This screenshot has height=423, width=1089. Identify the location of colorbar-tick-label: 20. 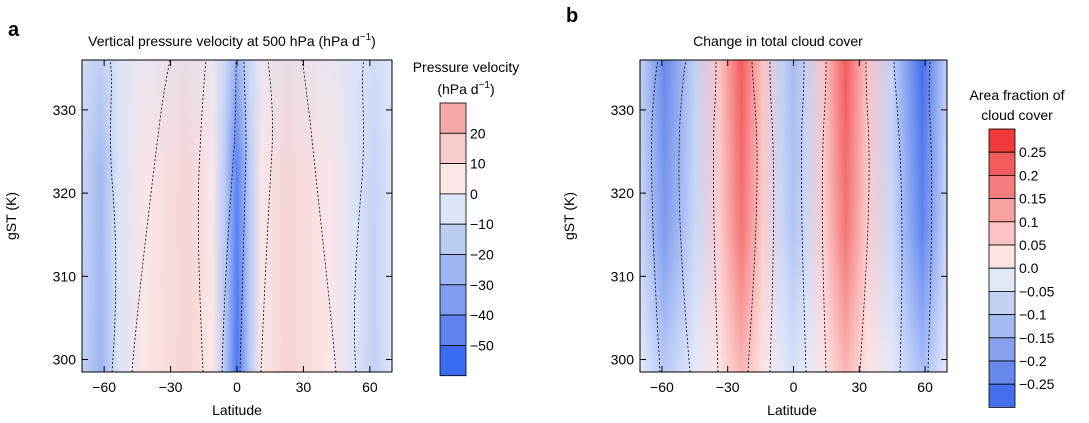
(478, 133).